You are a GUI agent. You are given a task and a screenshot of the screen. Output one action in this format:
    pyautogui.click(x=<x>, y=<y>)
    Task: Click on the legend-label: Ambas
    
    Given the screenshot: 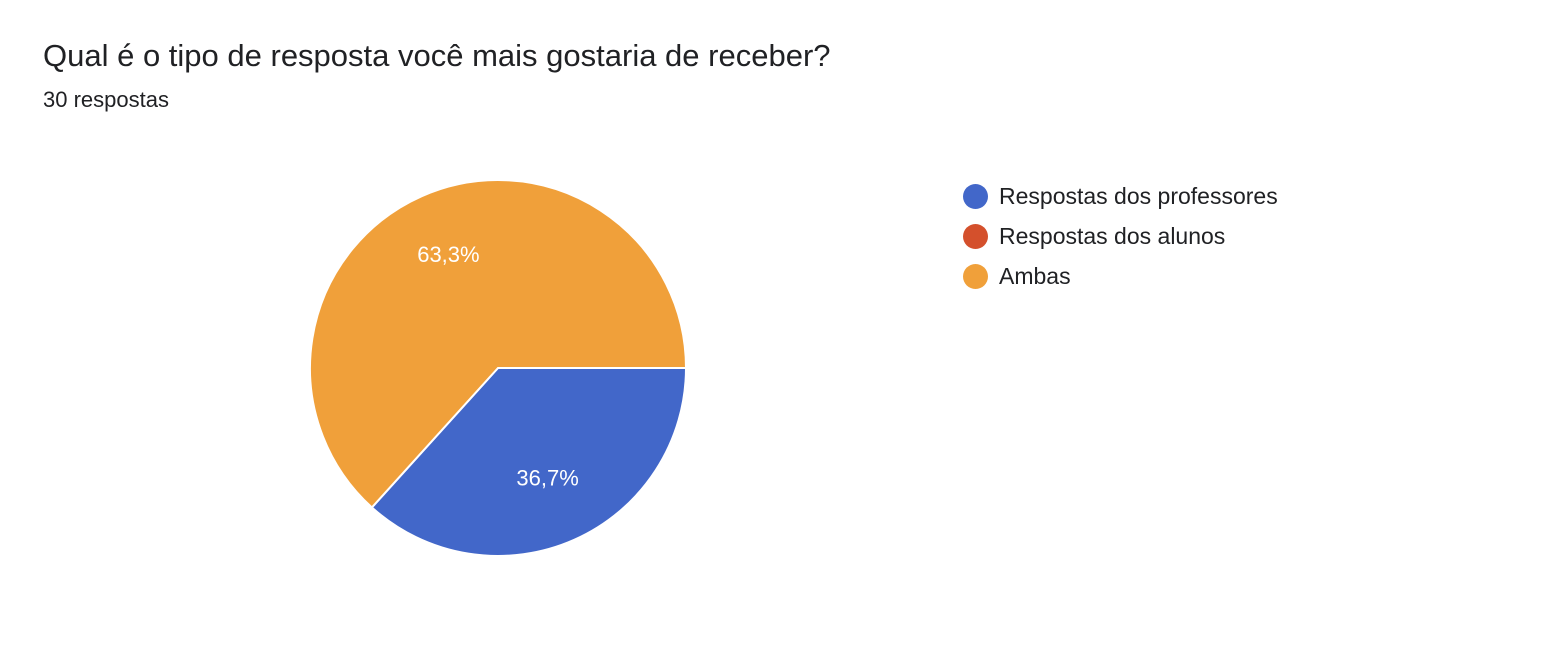 What is the action you would take?
    pyautogui.click(x=1035, y=276)
    